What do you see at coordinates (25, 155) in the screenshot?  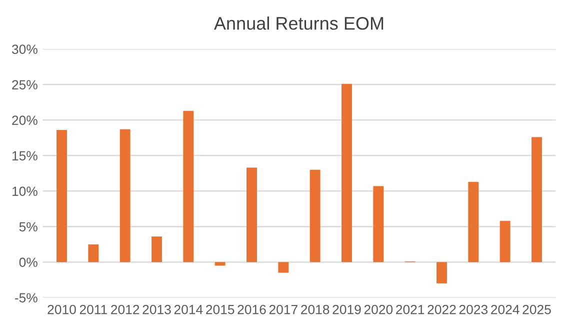 I see `y-tick-label: 15%` at bounding box center [25, 155].